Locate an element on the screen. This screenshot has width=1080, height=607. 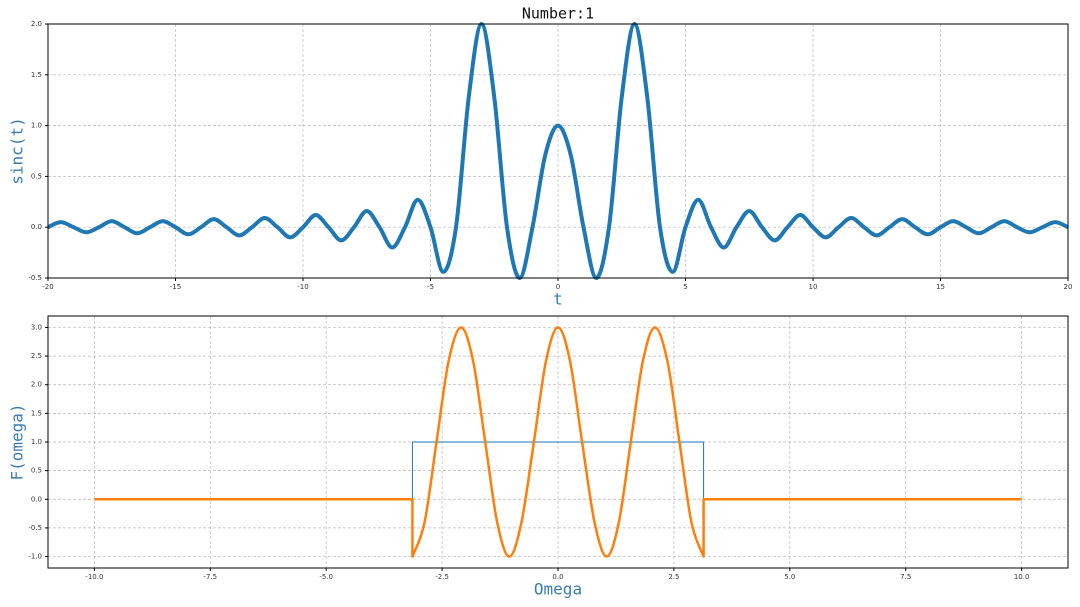
y-tick-label: 3.0 is located at coordinates (36, 327).